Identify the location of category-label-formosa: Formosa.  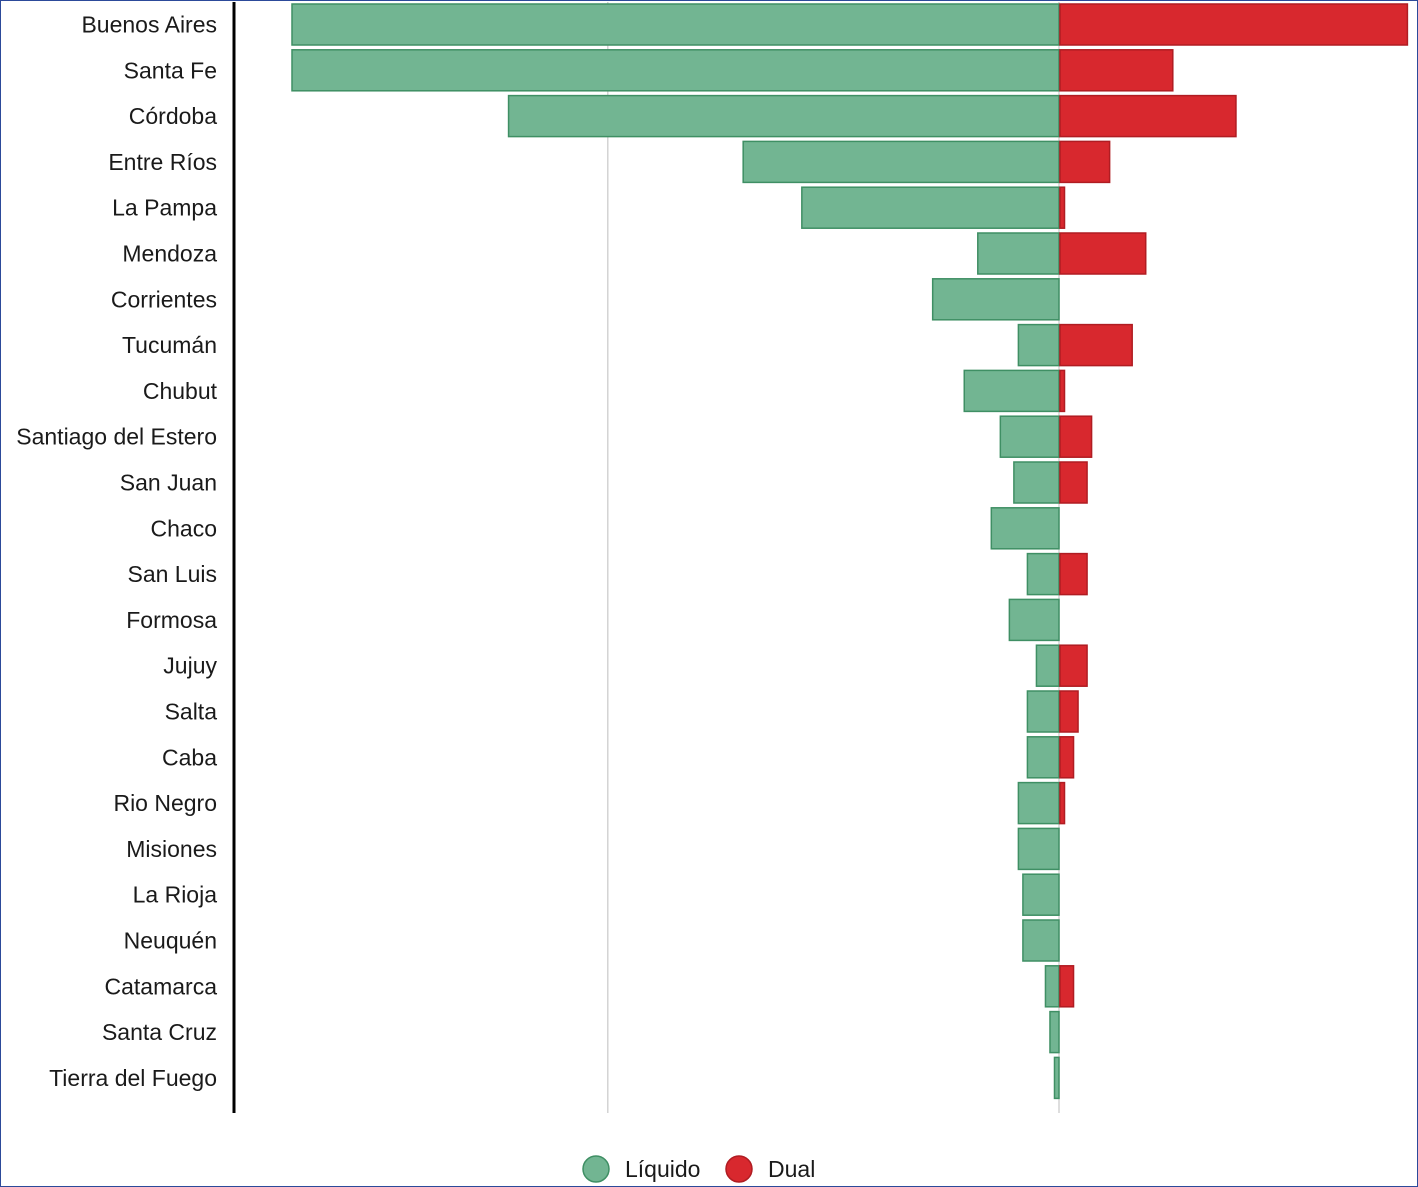
(171, 620).